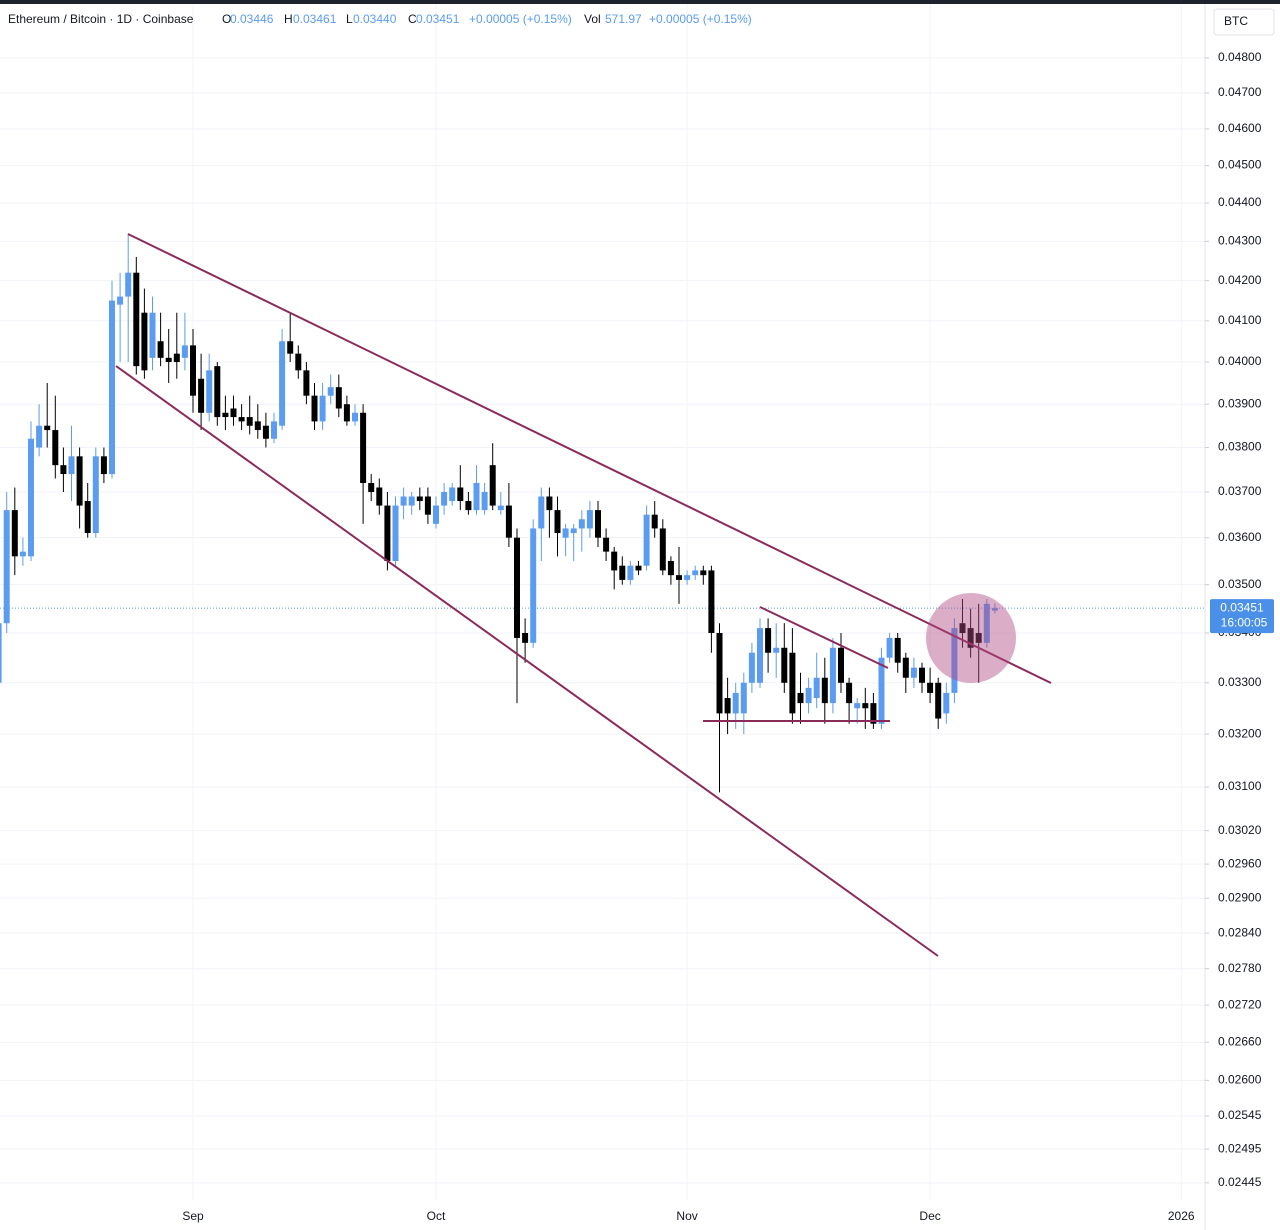 The height and width of the screenshot is (1230, 1280). Describe the element at coordinates (315, 19) in the screenshot. I see `high-value: 0.03461` at that location.